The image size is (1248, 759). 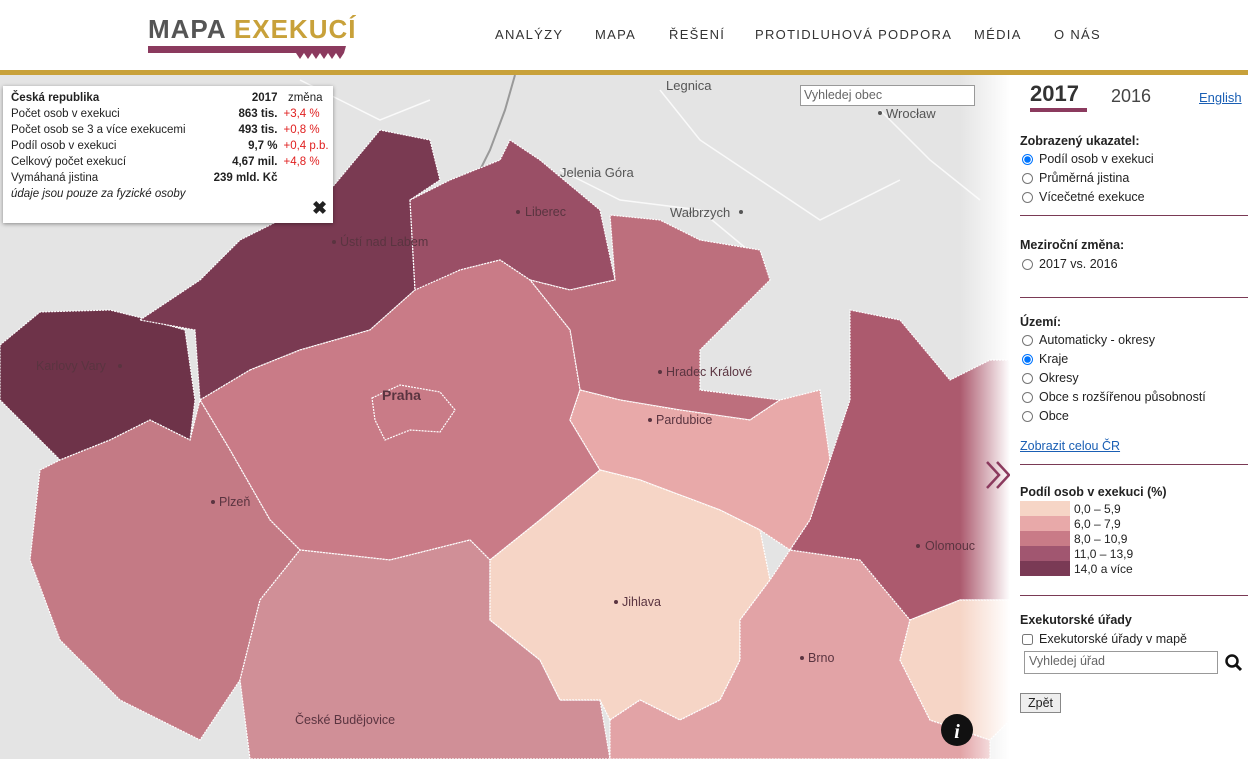 I want to click on option-label: Obce, so click(x=1054, y=416).